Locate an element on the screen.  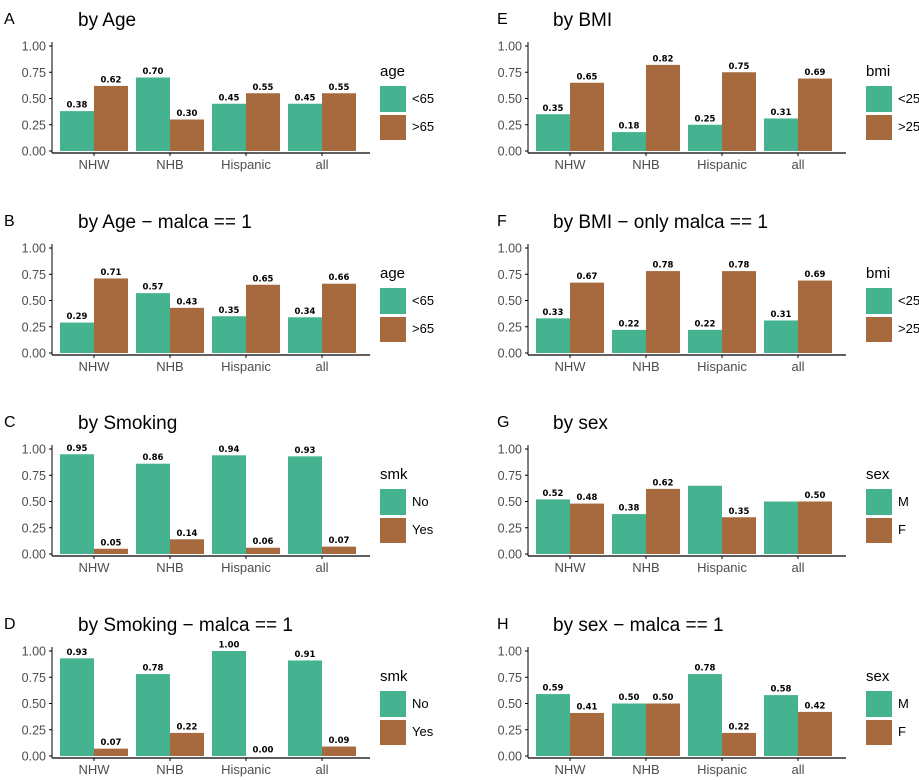
legend-label: <25 is located at coordinates (908, 98).